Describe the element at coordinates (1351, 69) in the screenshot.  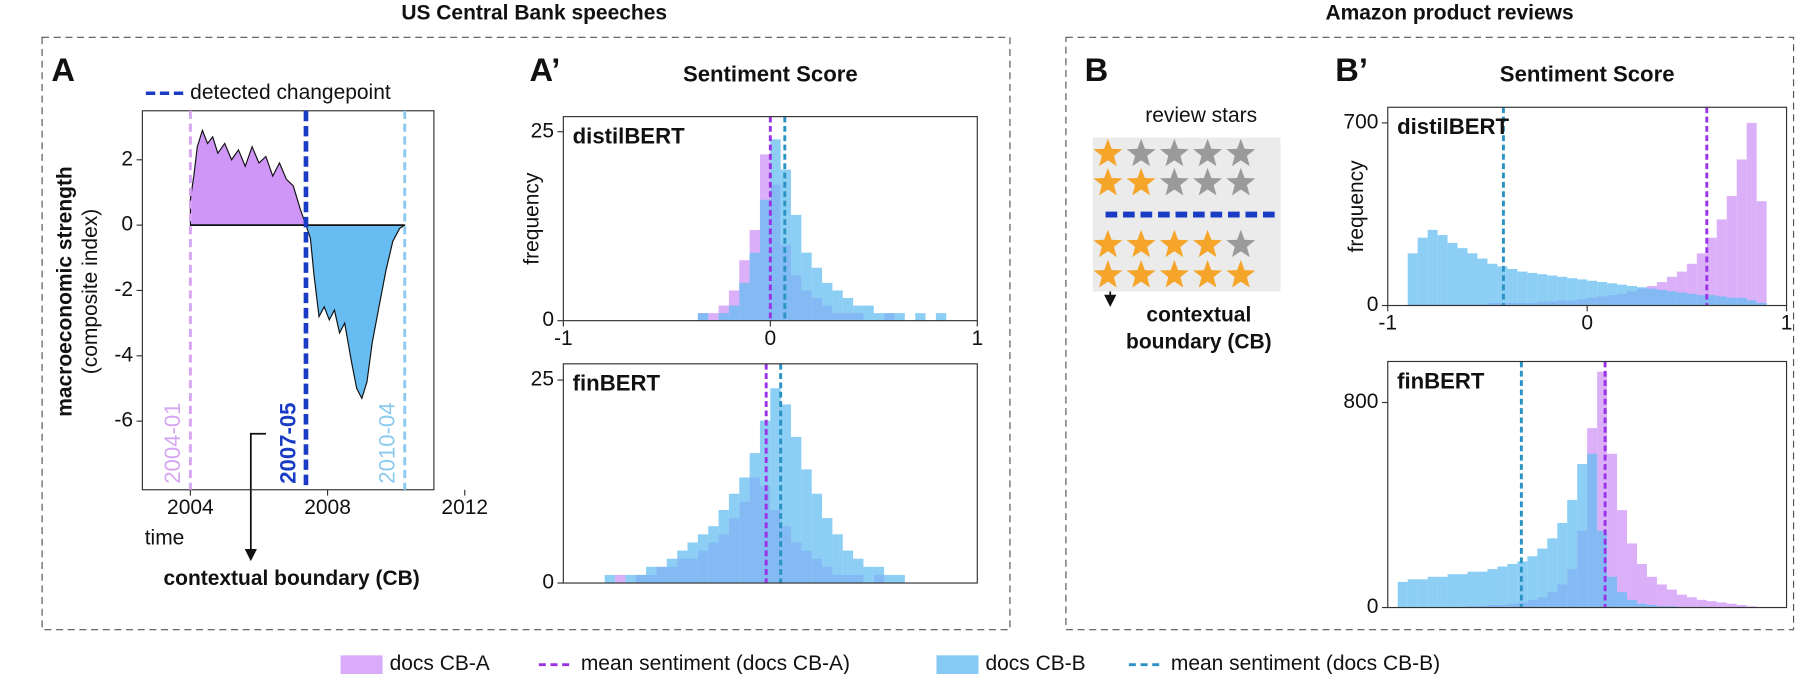
I see `panel-label: B’` at that location.